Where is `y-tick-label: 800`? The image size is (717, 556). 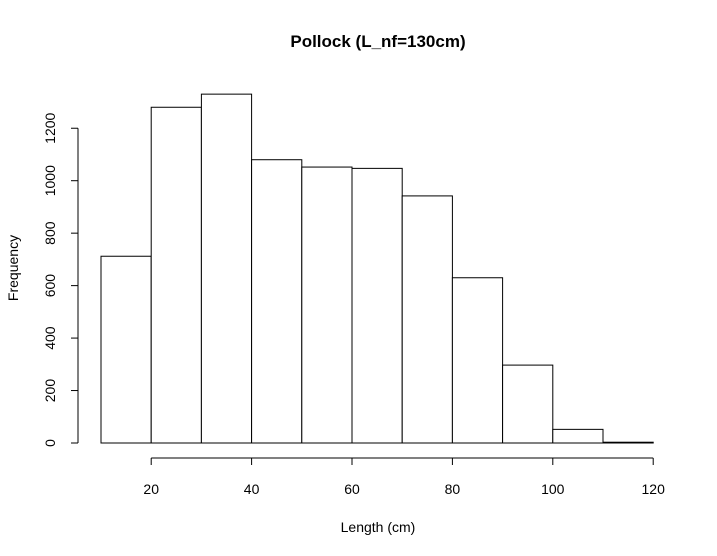
y-tick-label: 800 is located at coordinates (50, 233).